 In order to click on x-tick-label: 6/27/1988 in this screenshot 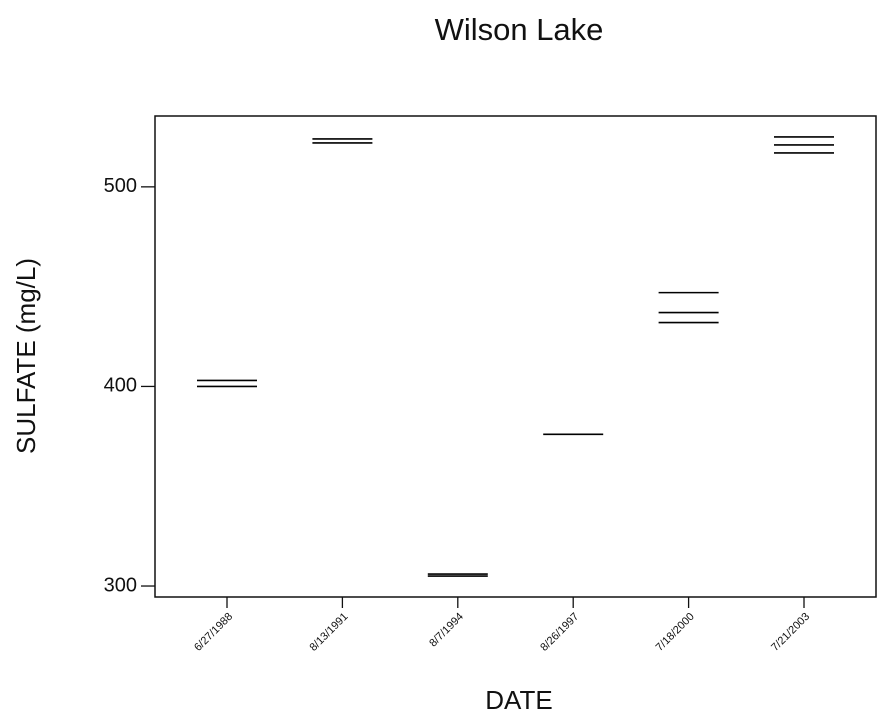, I will do `click(213, 632)`.